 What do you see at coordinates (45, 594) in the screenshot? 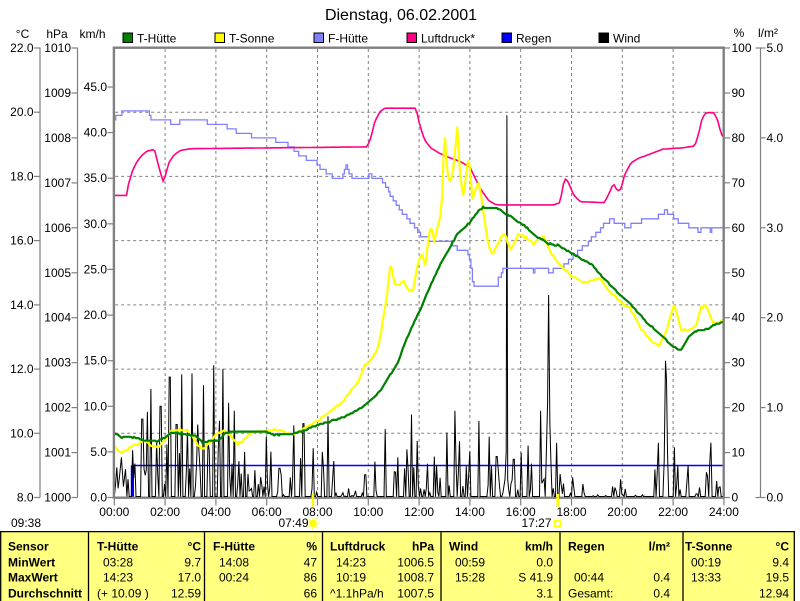
I see `svg-text: Durchschnitt` at bounding box center [45, 594].